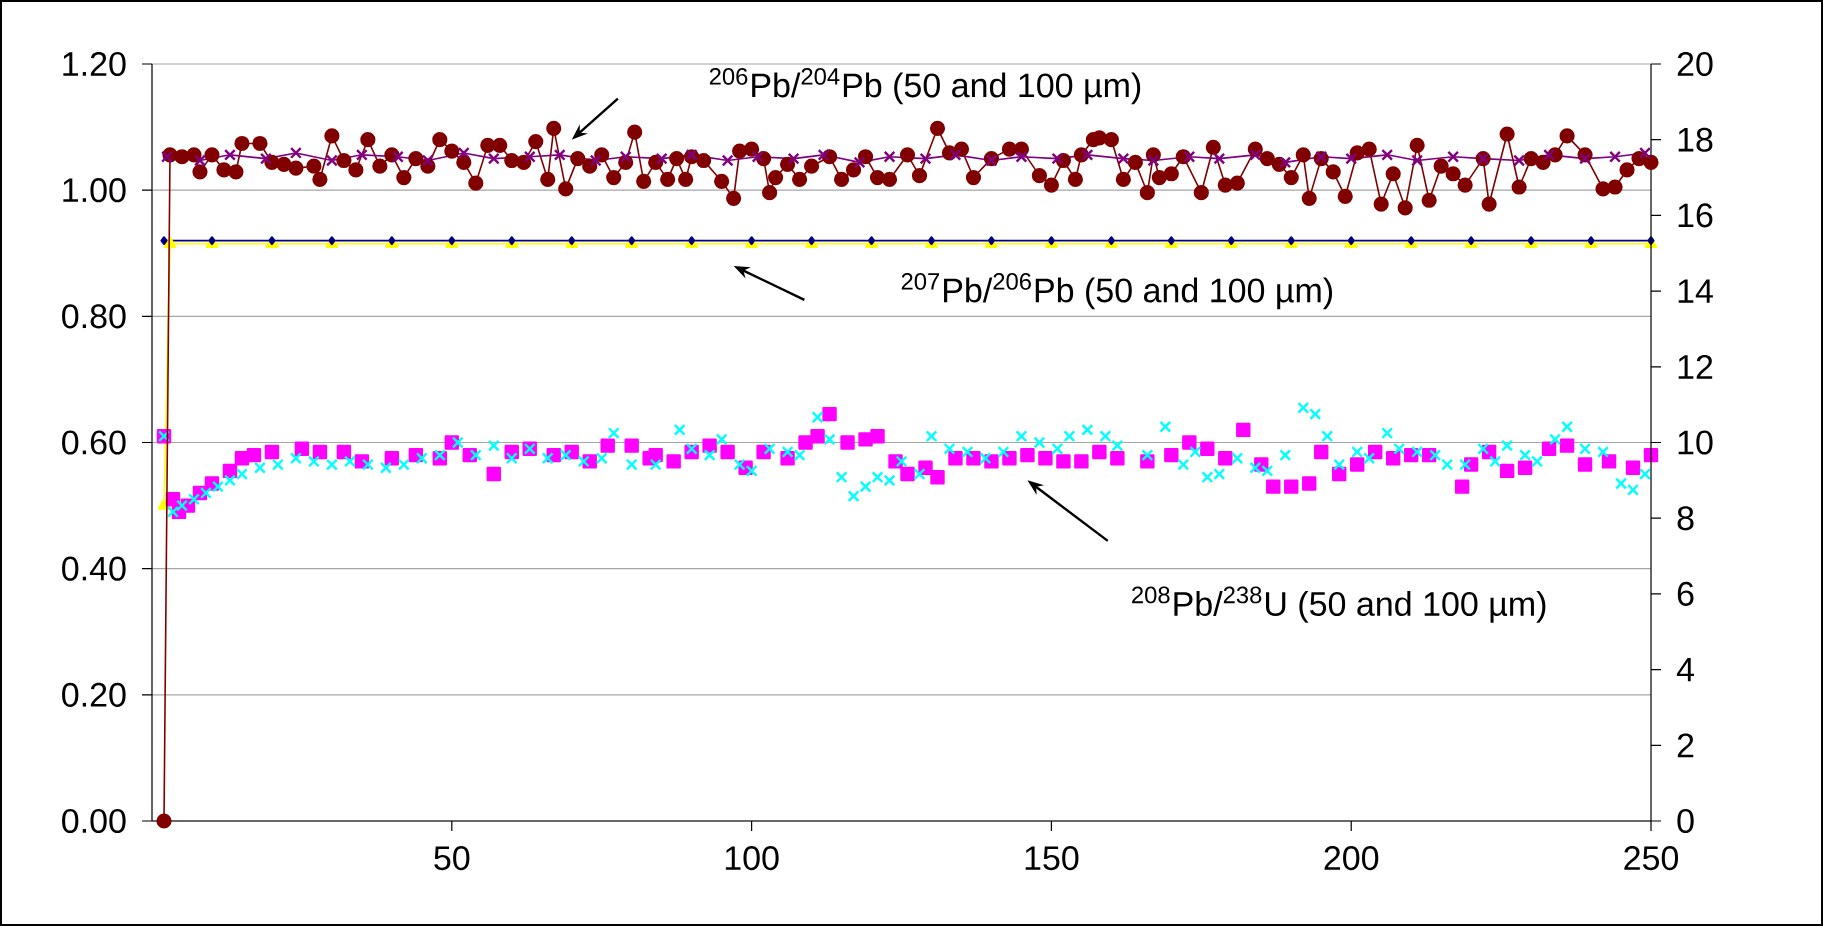 The image size is (1823, 926). What do you see at coordinates (1685, 518) in the screenshot?
I see `y2-tick-label: 8` at bounding box center [1685, 518].